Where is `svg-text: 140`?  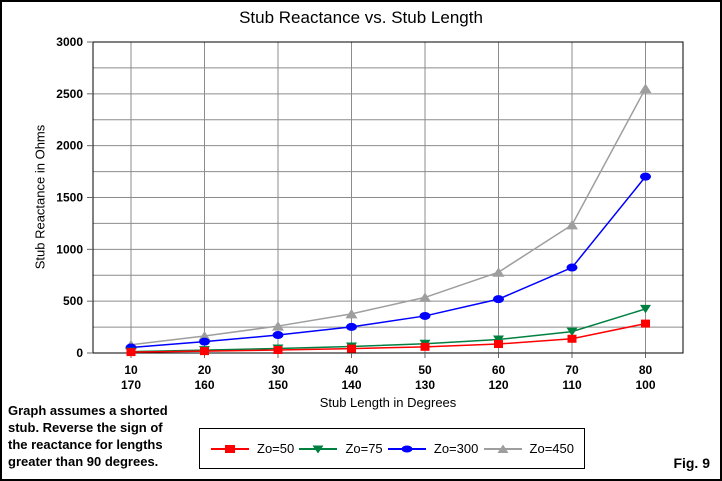 svg-text: 140 is located at coordinates (351, 385).